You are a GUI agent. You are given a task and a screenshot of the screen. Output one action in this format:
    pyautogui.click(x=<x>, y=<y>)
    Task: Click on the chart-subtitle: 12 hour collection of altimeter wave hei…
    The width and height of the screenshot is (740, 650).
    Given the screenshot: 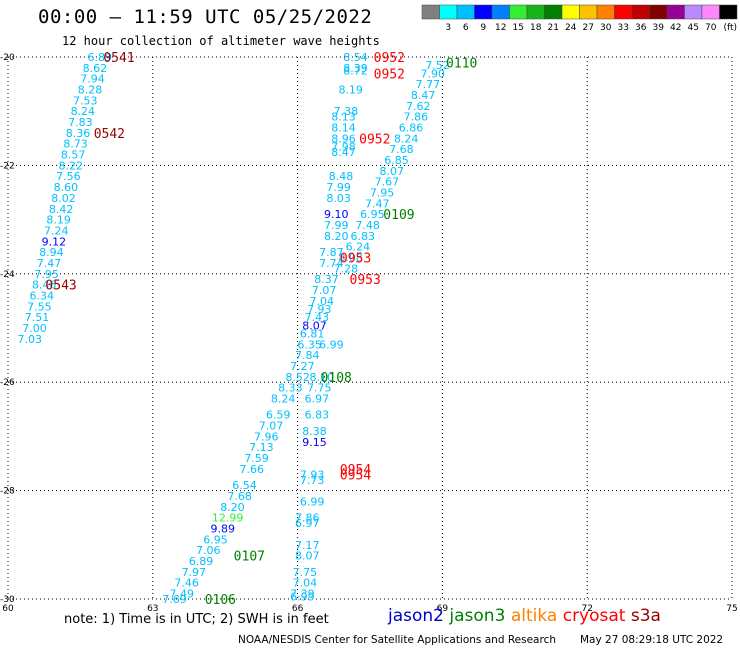 What is the action you would take?
    pyautogui.click(x=221, y=41)
    